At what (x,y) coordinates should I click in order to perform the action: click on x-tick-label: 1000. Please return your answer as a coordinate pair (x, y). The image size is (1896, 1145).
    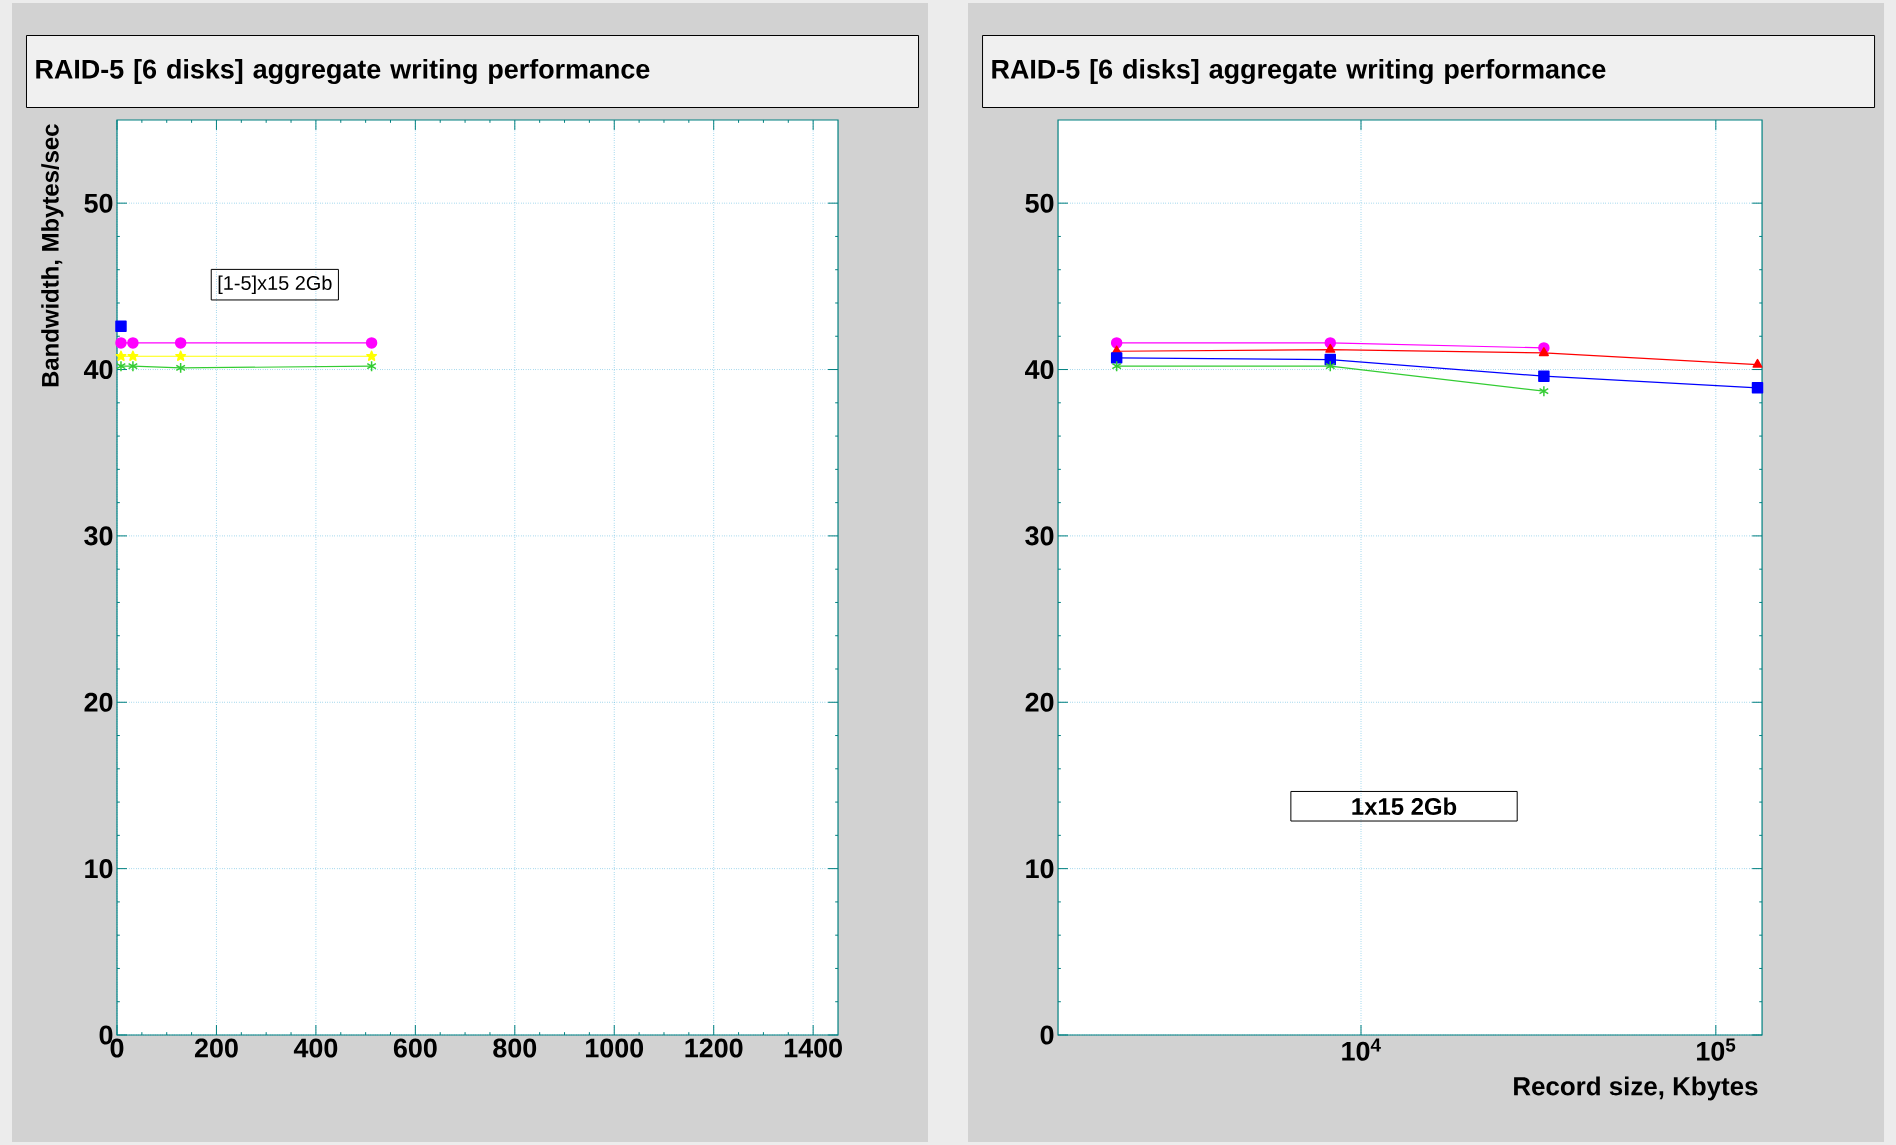
    Looking at the image, I should click on (615, 1048).